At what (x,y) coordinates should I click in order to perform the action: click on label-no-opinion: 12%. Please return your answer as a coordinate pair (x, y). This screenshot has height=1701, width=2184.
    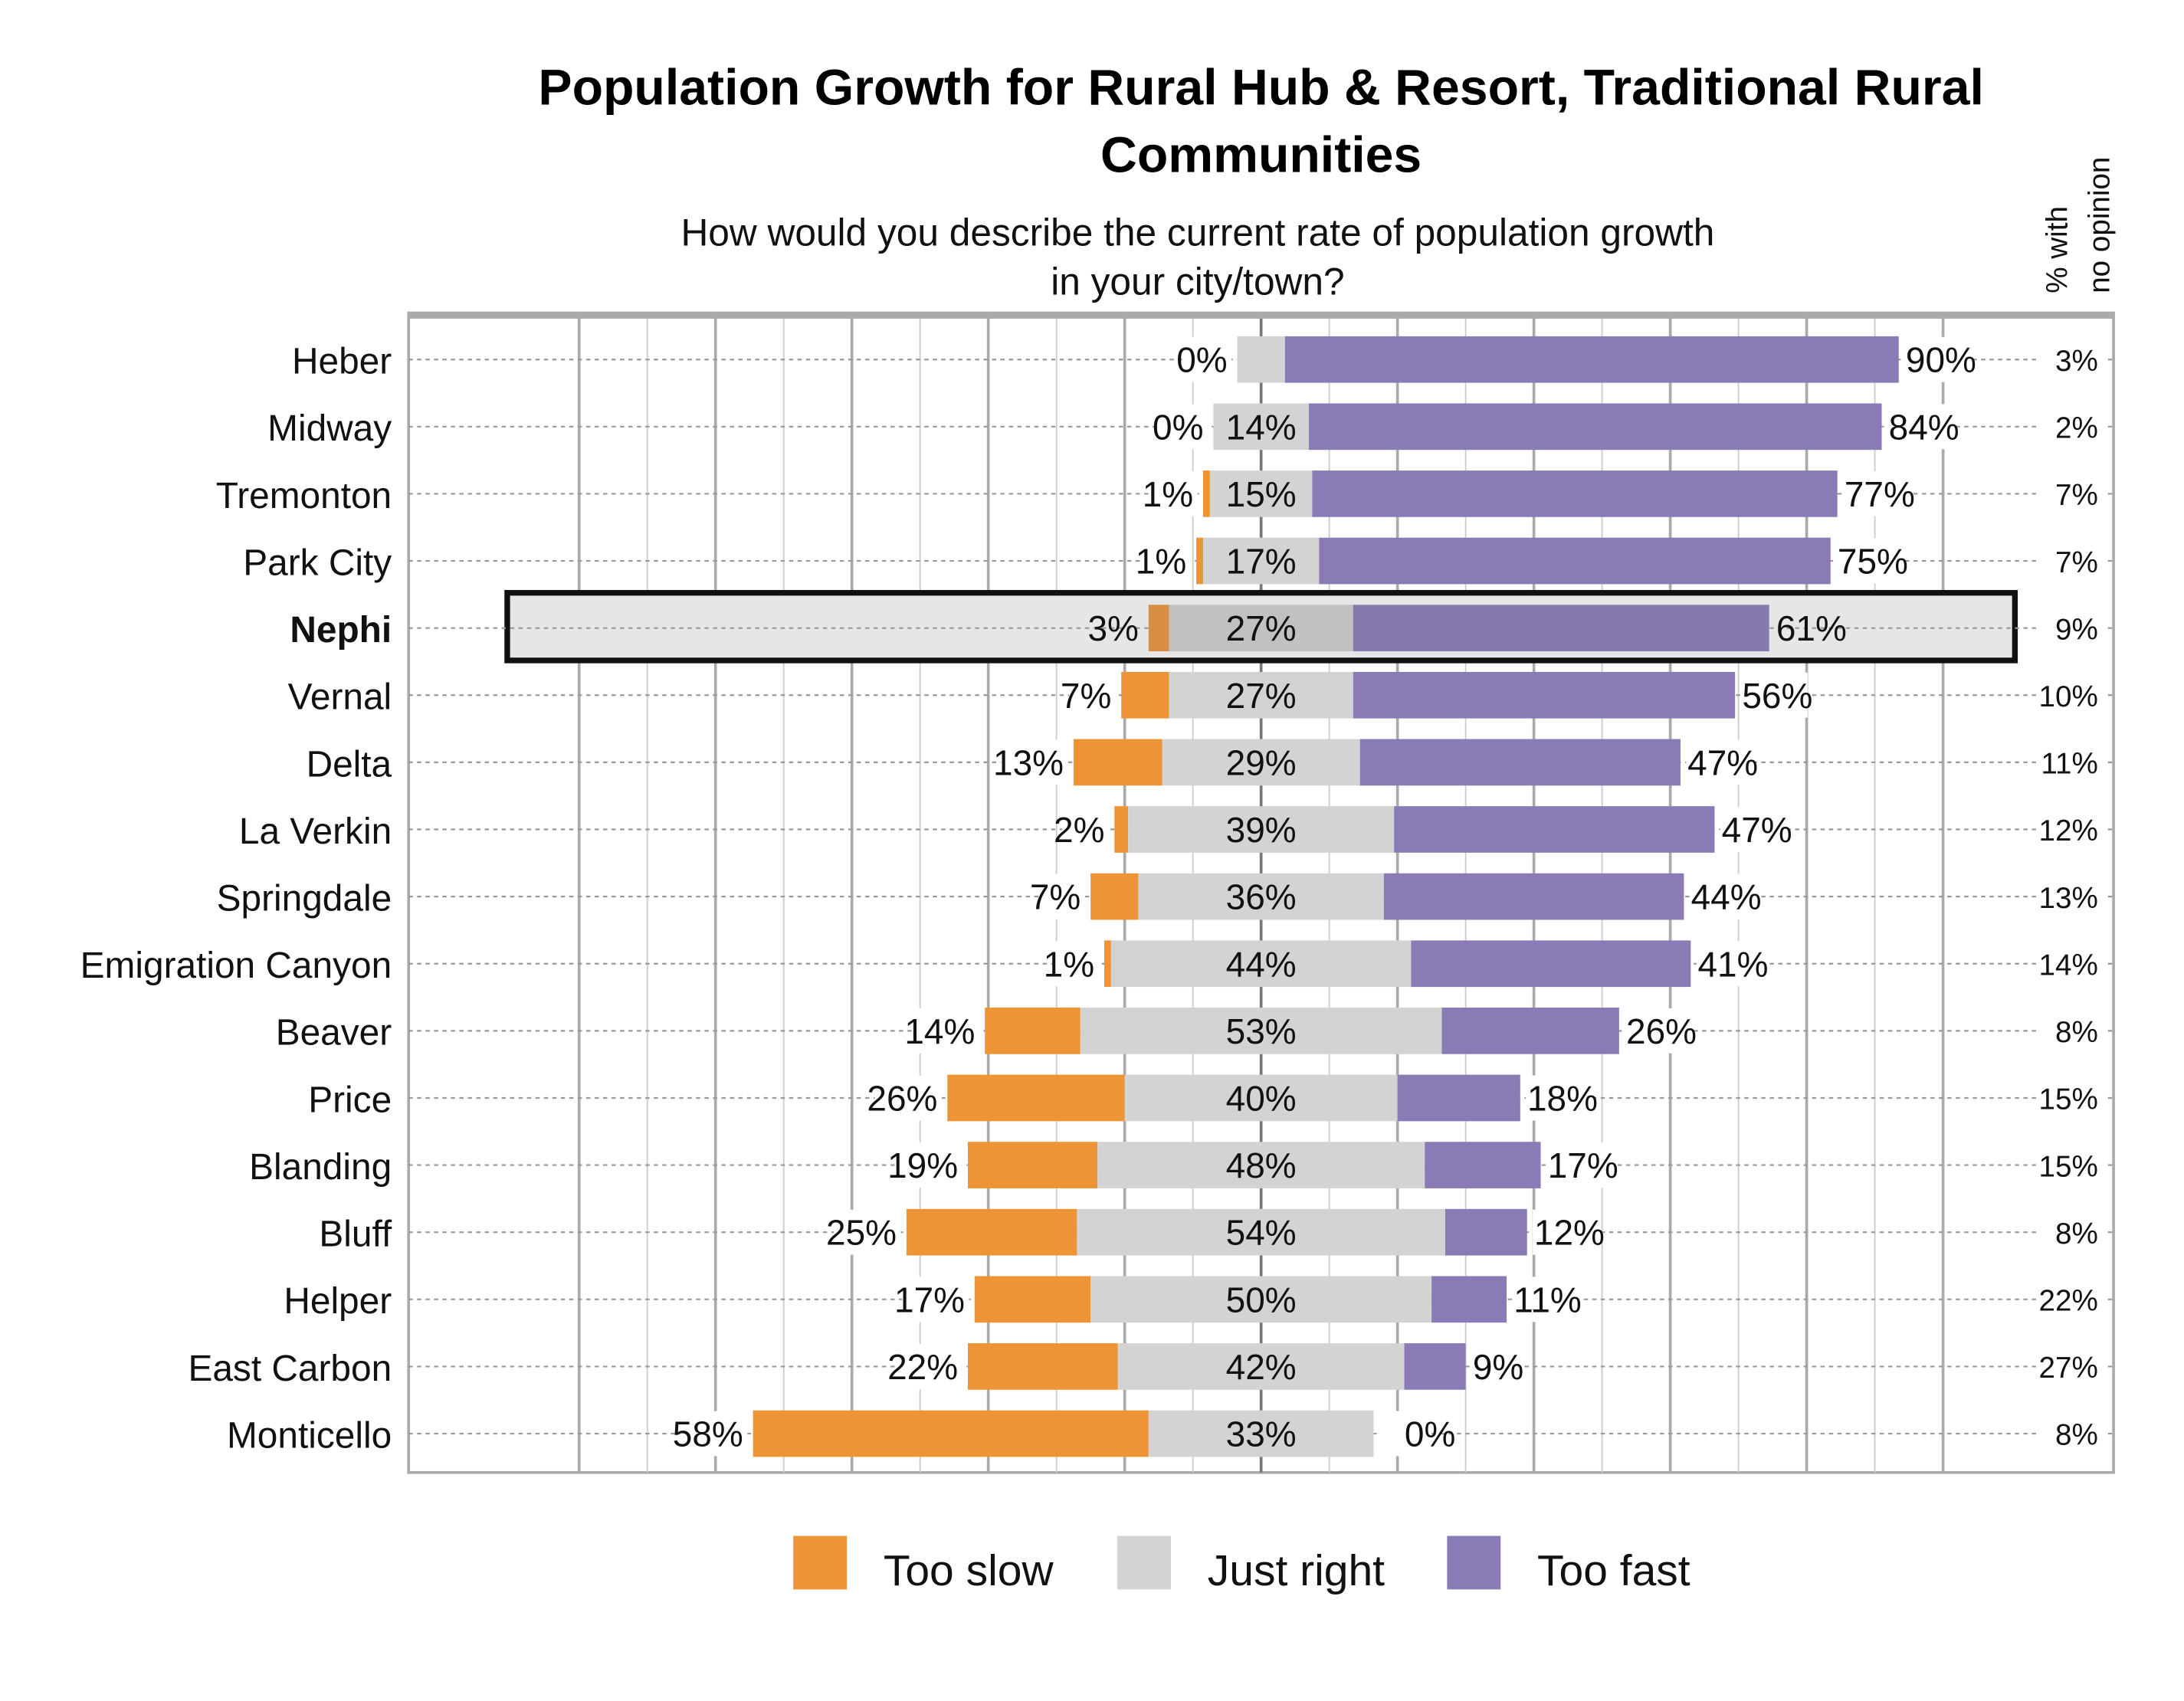
    Looking at the image, I should click on (2068, 830).